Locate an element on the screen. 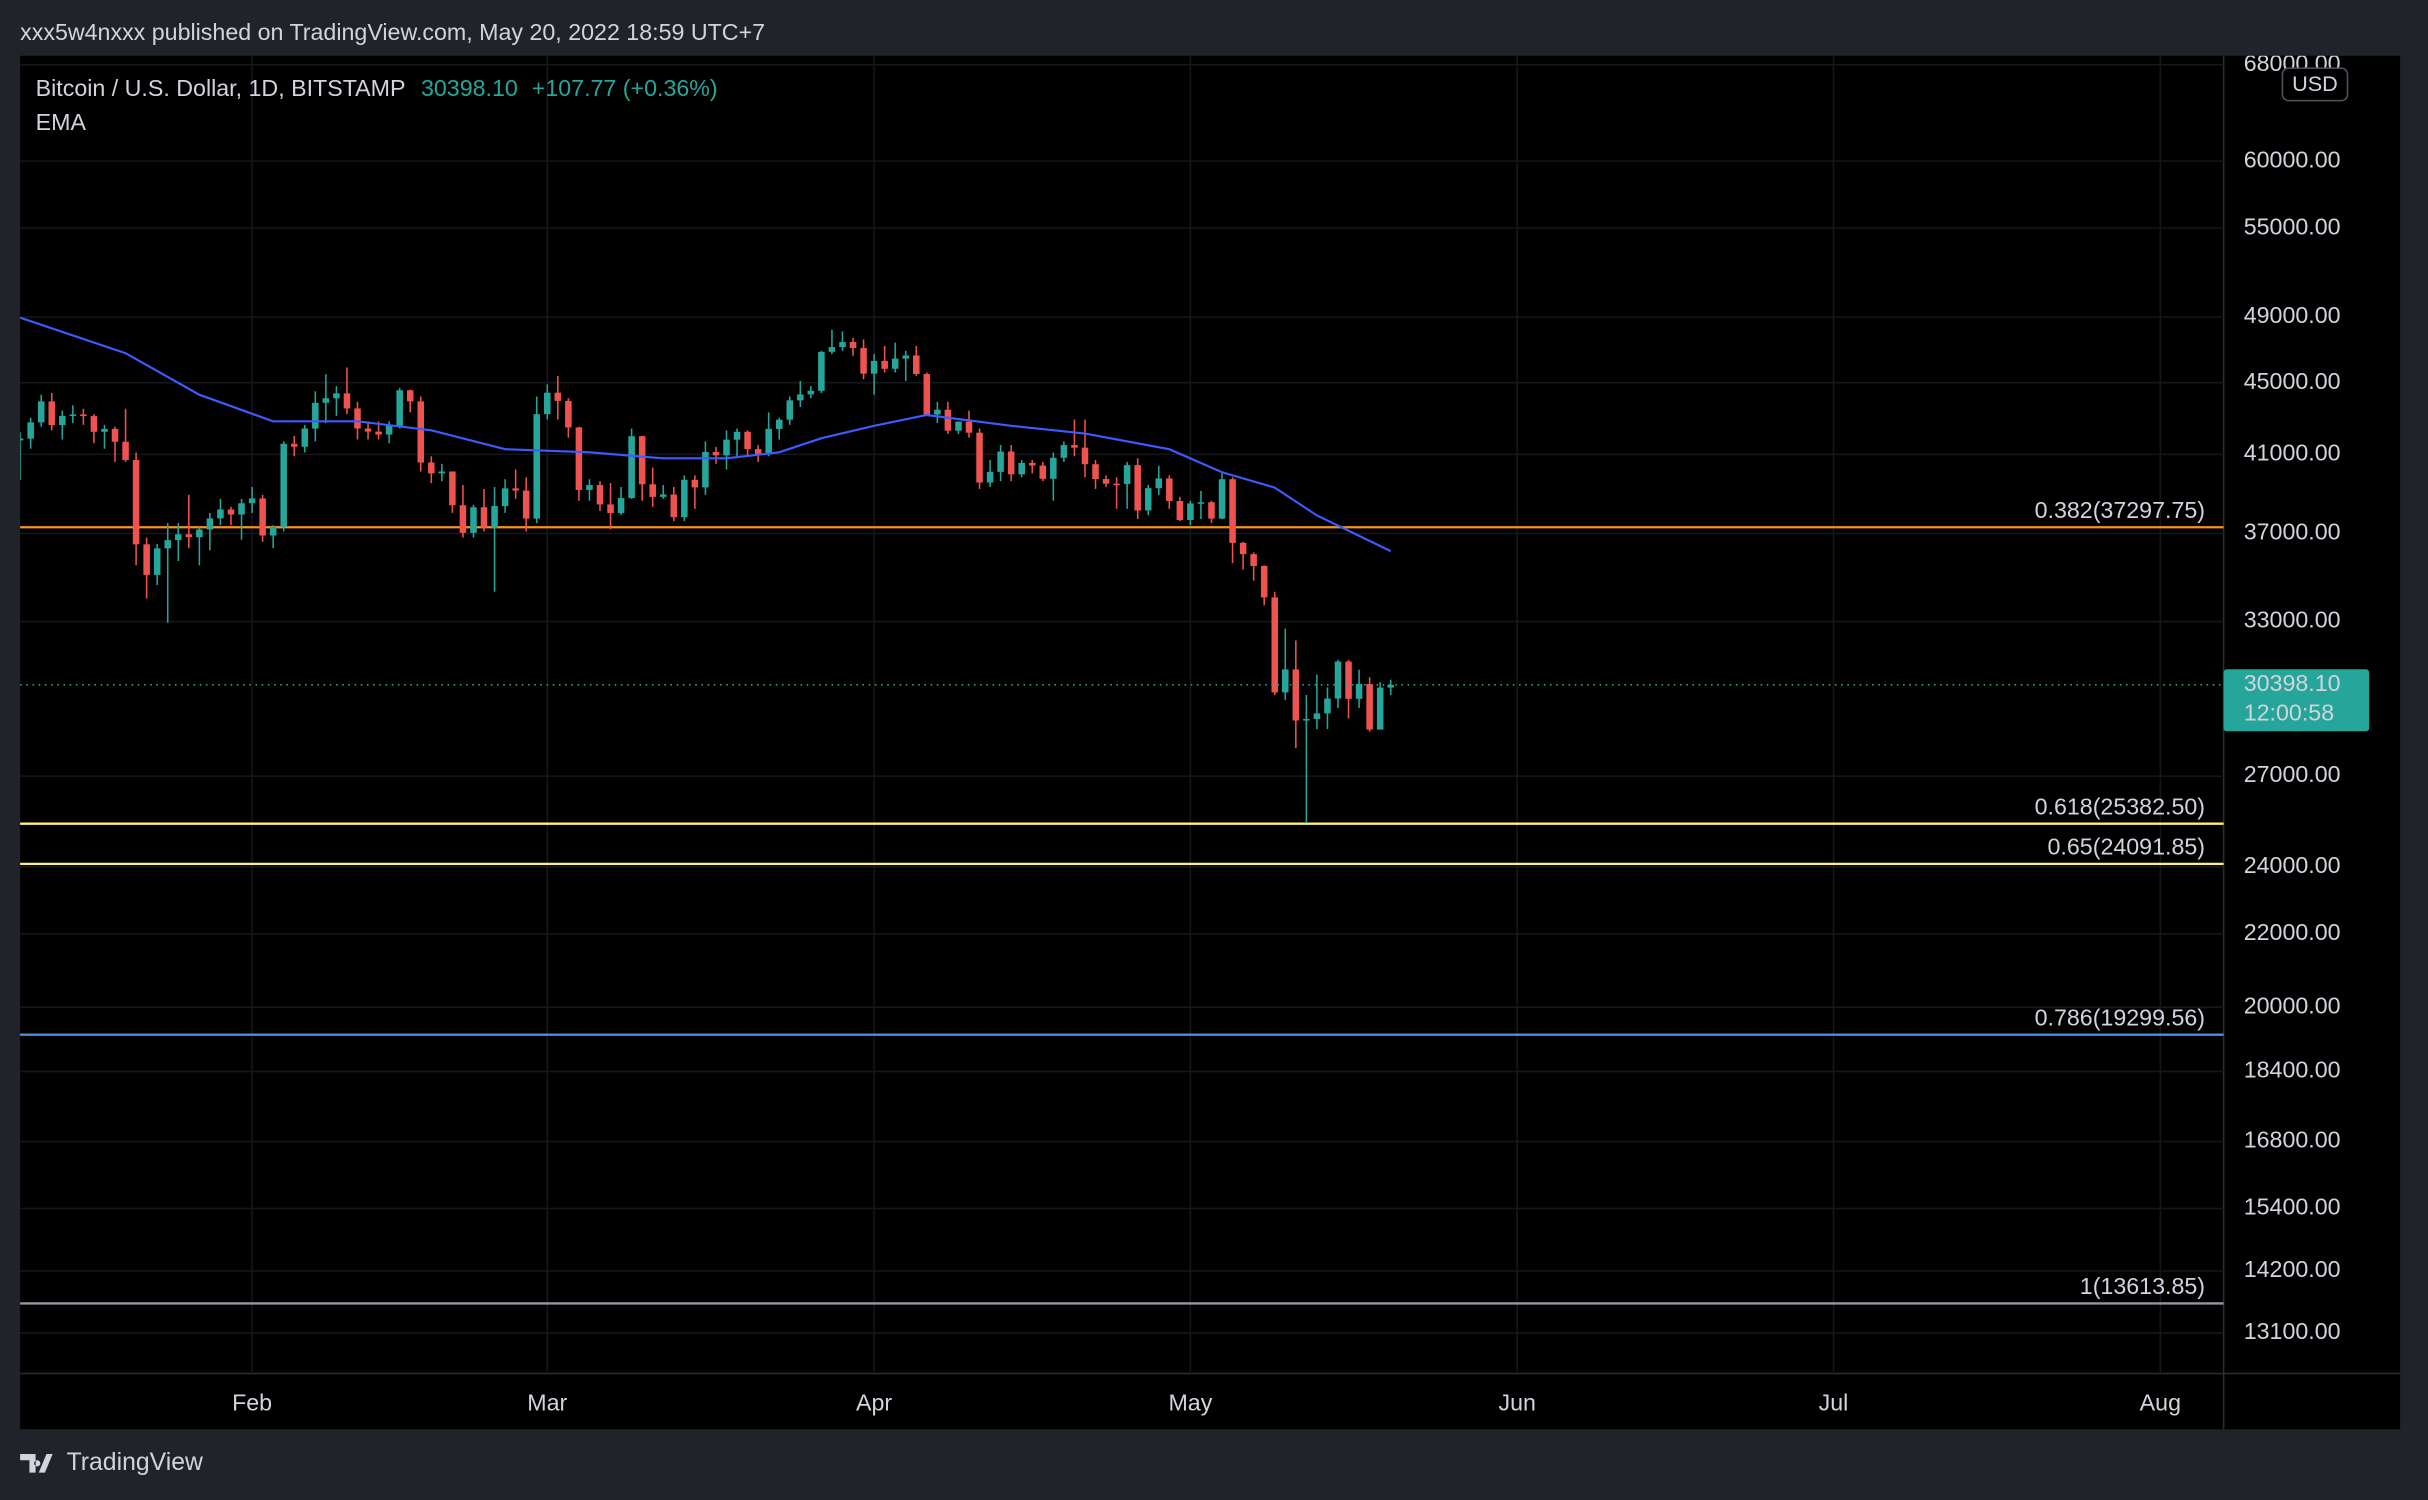  time-axis: Feb Mar Apr May Jun Jul Aug is located at coordinates (1206, 1403).